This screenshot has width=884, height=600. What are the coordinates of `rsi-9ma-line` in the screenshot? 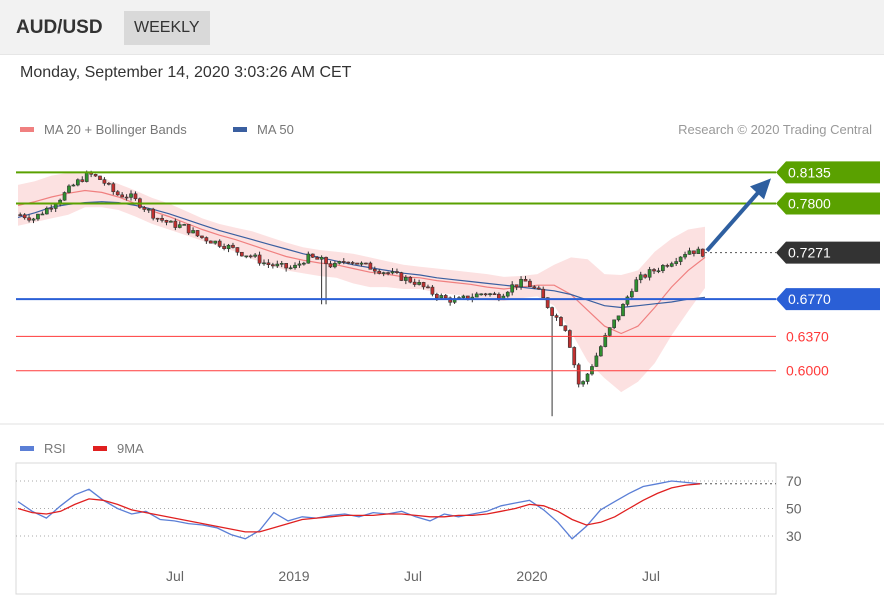 It's located at (359, 508).